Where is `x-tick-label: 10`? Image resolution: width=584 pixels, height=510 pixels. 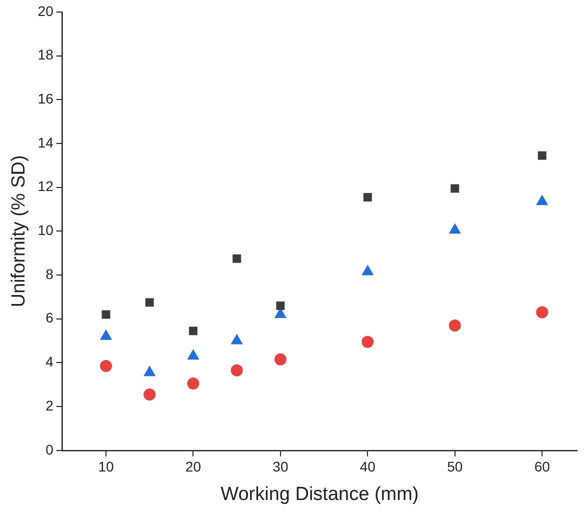
x-tick-label: 10 is located at coordinates (106, 466).